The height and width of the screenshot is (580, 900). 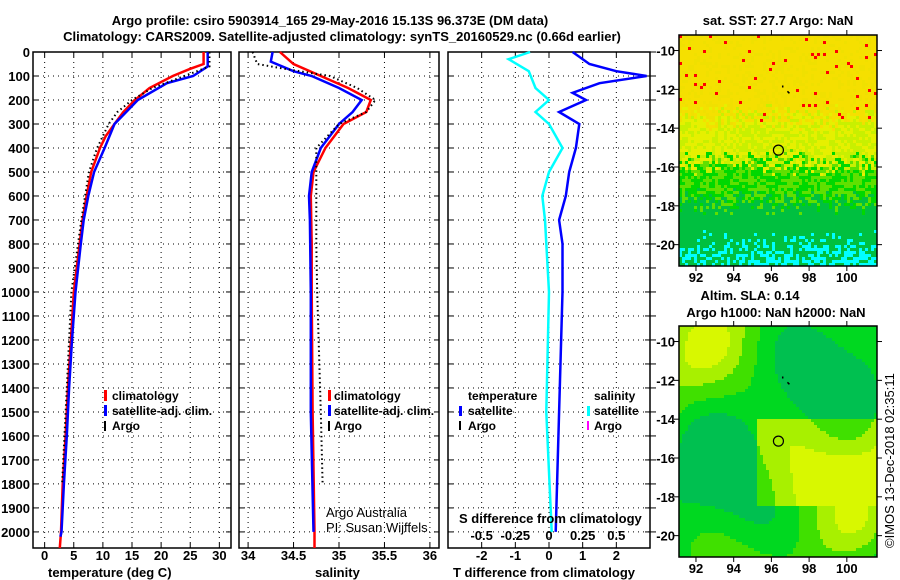 What do you see at coordinates (616, 535) in the screenshot?
I see `x2-tick-label: 0.5` at bounding box center [616, 535].